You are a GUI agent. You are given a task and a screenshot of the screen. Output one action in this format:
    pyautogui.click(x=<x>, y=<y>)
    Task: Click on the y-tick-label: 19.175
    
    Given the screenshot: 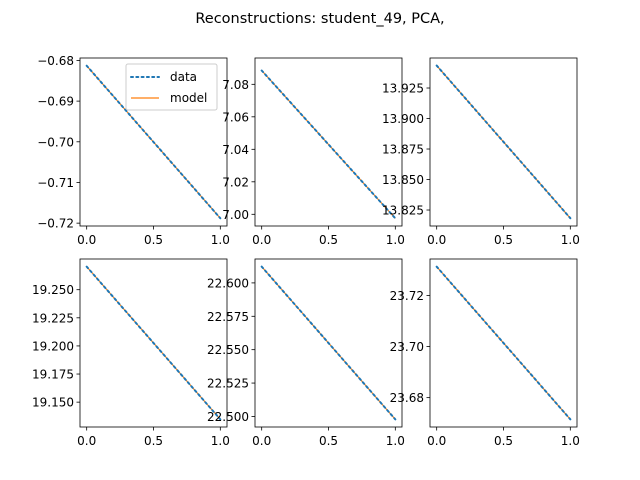 What is the action you would take?
    pyautogui.click(x=53, y=375)
    